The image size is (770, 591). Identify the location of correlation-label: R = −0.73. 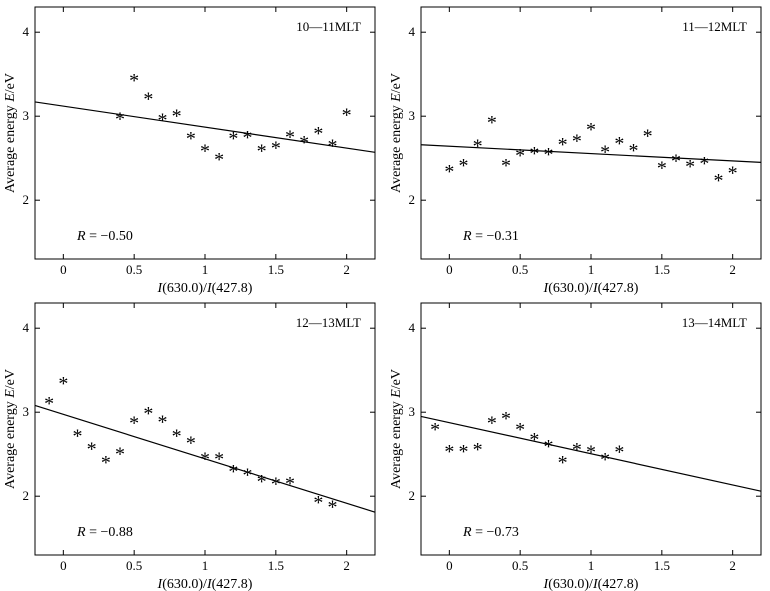
(490, 532).